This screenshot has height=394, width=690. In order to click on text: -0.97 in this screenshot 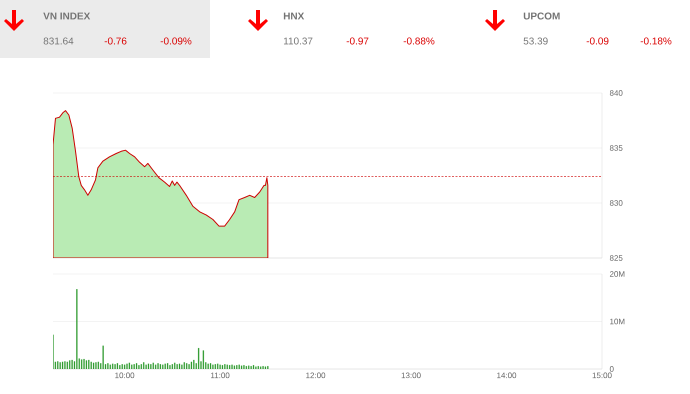, I will do `click(357, 41)`.